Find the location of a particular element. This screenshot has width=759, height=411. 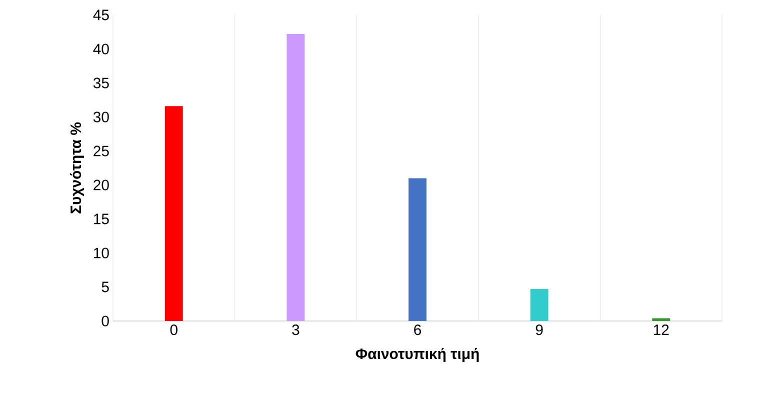

y-tick-label: 15 is located at coordinates (101, 219).